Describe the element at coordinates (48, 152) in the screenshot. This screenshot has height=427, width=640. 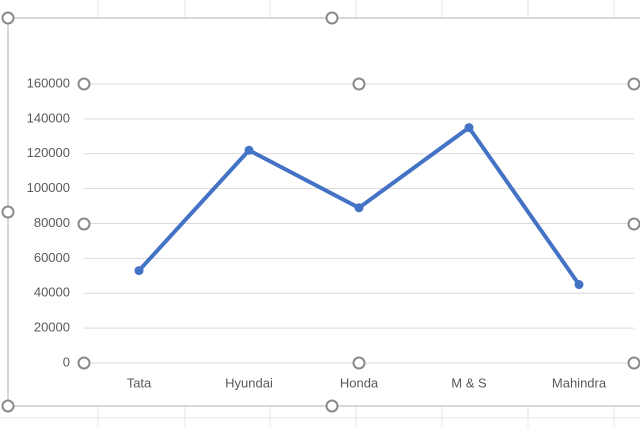
I see `y-tick-label: 120000` at that location.